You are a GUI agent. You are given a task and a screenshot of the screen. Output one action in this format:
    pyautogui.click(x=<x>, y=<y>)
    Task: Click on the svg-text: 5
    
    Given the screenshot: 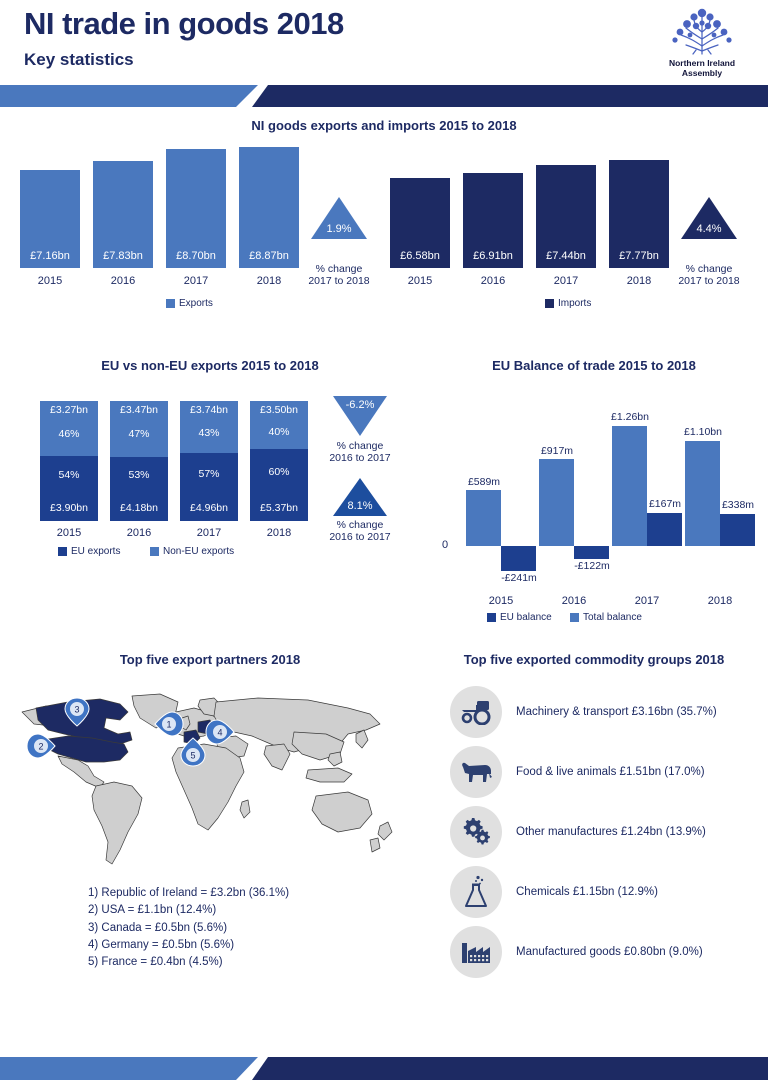 What is the action you would take?
    pyautogui.click(x=192, y=756)
    